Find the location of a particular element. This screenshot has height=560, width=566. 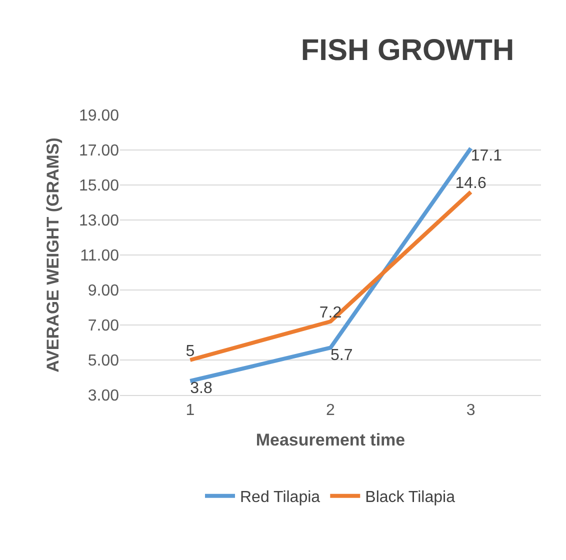

x-axis-title: Measurement time is located at coordinates (331, 440).